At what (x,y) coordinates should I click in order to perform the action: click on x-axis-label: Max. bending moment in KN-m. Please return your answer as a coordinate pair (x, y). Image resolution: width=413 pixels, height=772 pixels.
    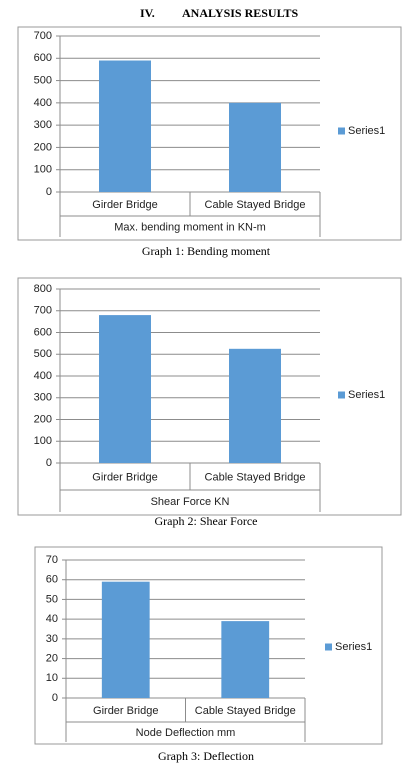
    Looking at the image, I should click on (190, 227).